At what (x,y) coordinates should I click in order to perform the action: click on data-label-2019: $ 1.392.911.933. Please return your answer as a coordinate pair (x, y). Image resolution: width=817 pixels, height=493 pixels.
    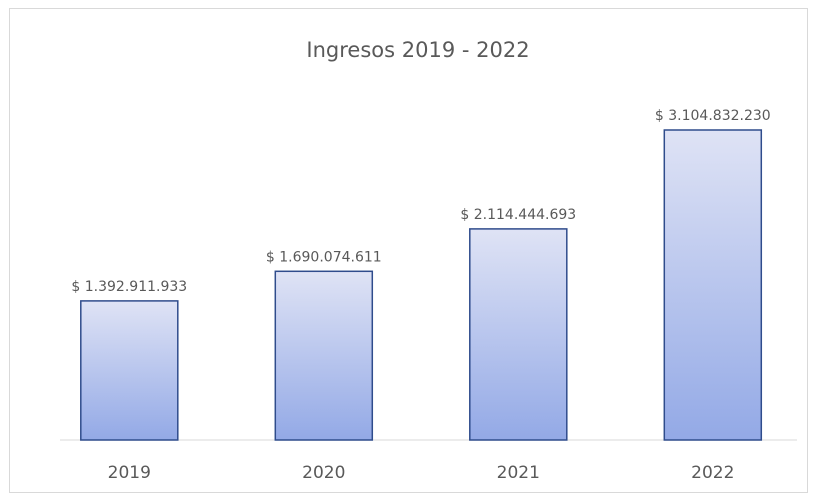
    Looking at the image, I should click on (129, 287).